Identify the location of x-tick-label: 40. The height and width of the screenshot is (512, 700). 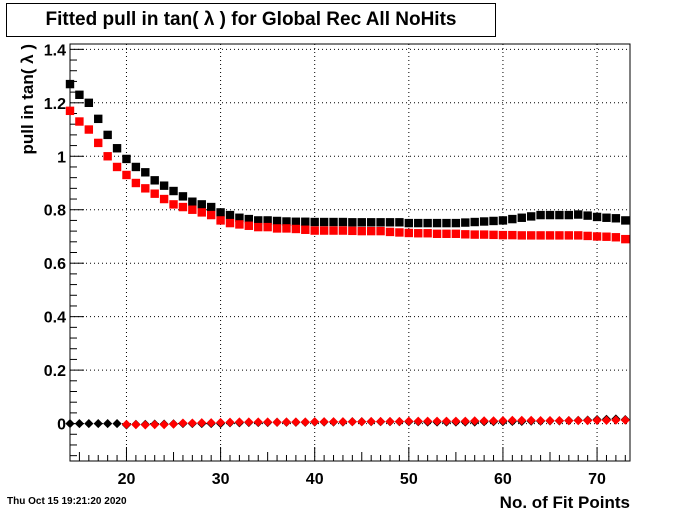
(315, 479).